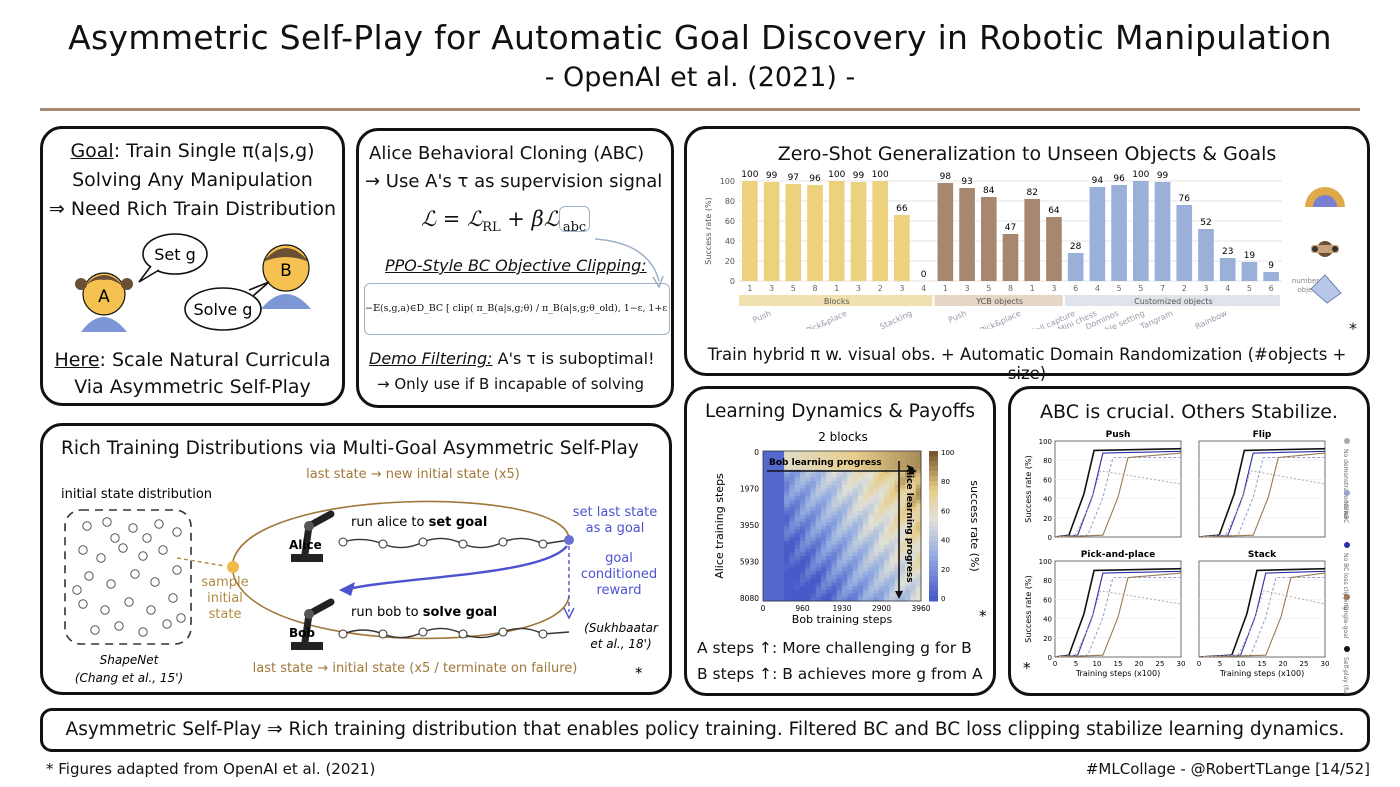 The image size is (1400, 787). What do you see at coordinates (223, 309) in the screenshot?
I see `svg-text: Solve g` at bounding box center [223, 309].